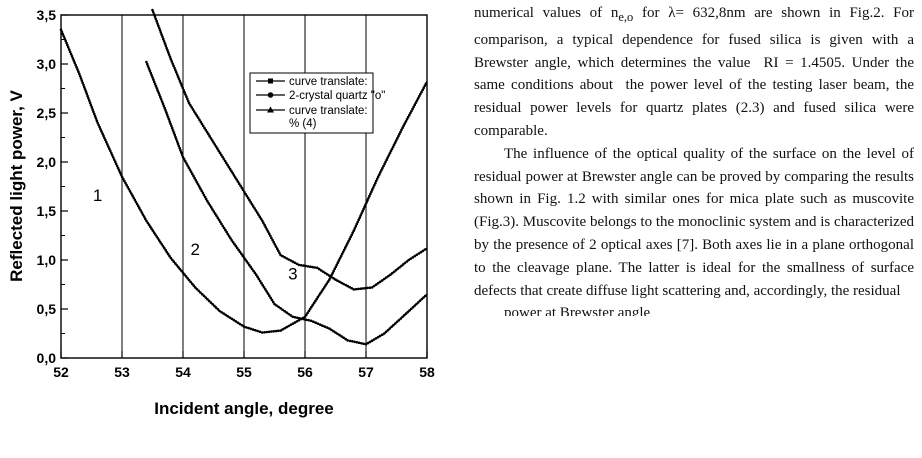 The image size is (922, 458). What do you see at coordinates (183, 372) in the screenshot?
I see `x-tick-label: 54` at bounding box center [183, 372].